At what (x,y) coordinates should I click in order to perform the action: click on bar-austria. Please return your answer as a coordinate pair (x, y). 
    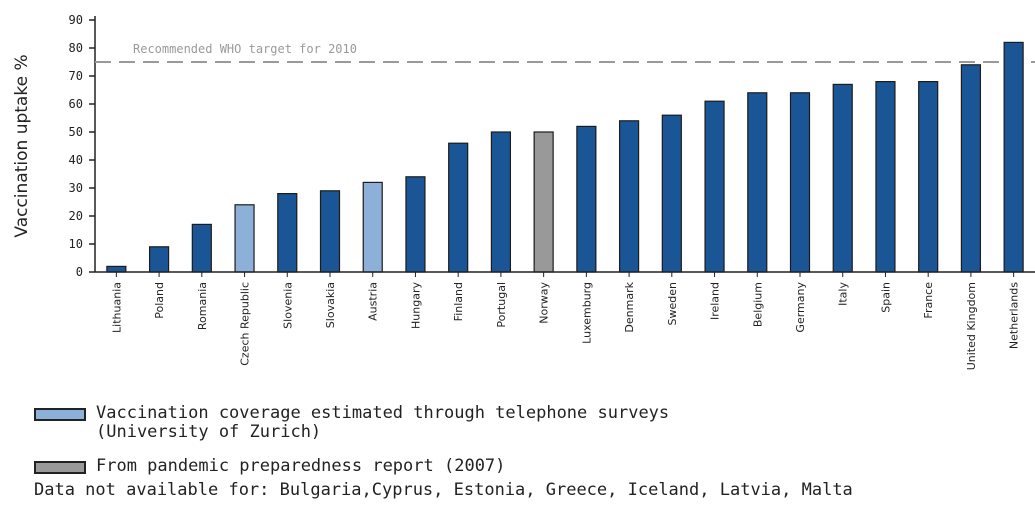
    Looking at the image, I should click on (372, 227).